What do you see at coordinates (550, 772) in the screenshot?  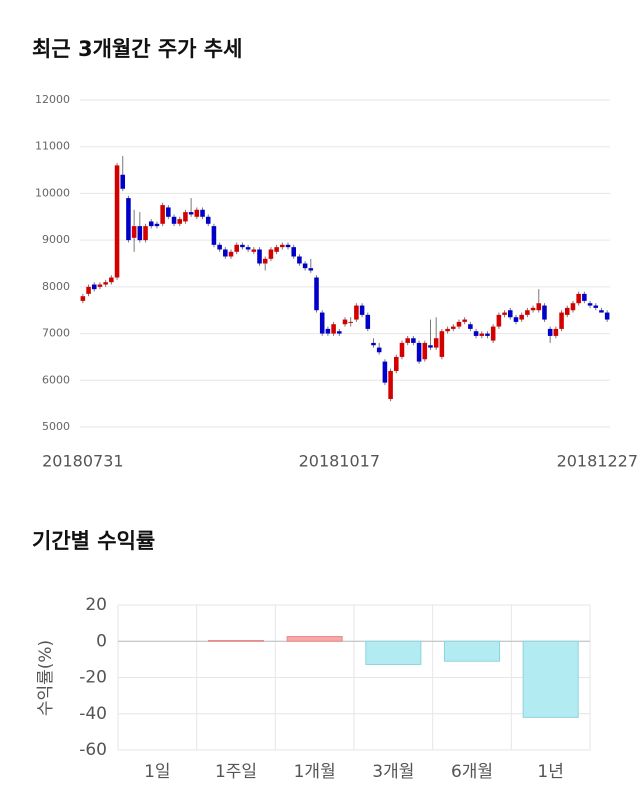 I see `x-tick-label: 1년` at bounding box center [550, 772].